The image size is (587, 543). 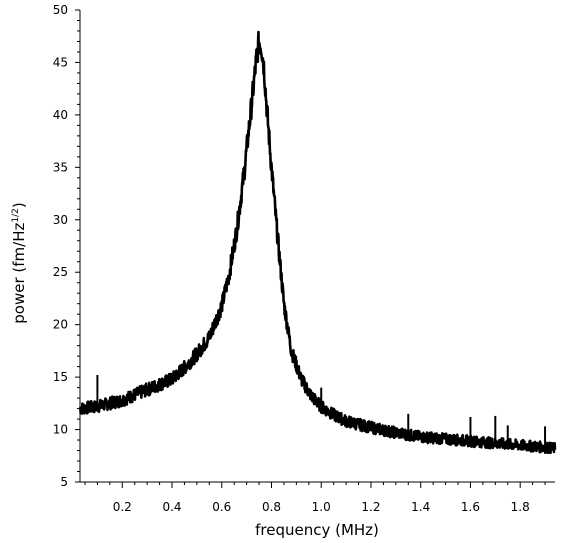 What do you see at coordinates (420, 507) in the screenshot?
I see `x-tick-label: 1.4` at bounding box center [420, 507].